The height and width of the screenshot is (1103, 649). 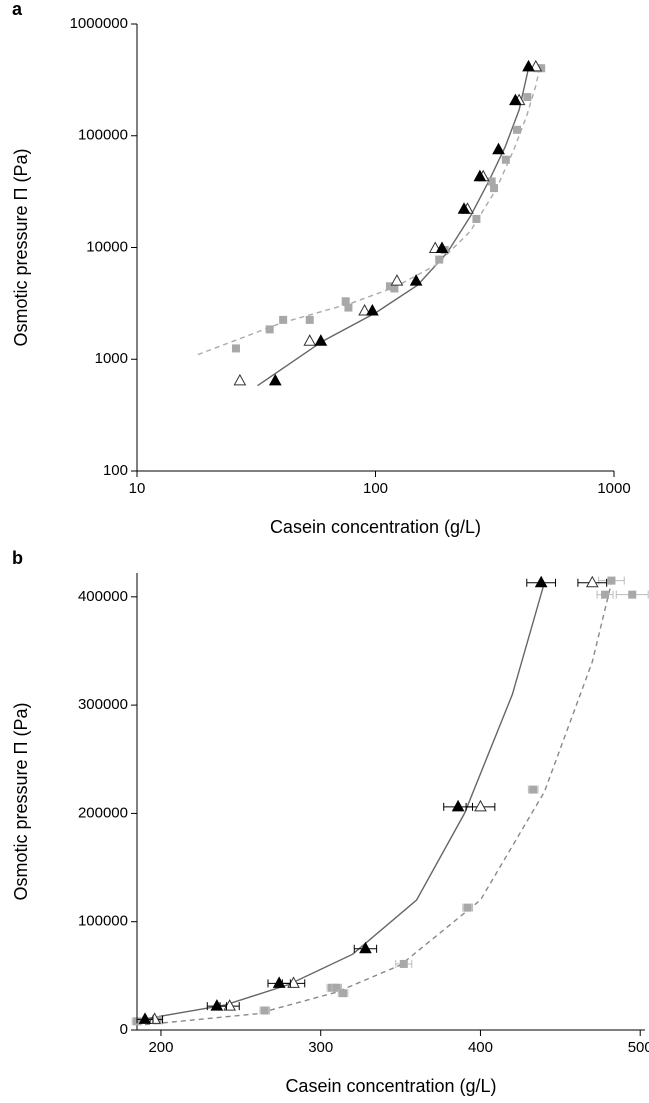 What do you see at coordinates (103, 812) in the screenshot?
I see `y-tick-label: 200000` at bounding box center [103, 812].